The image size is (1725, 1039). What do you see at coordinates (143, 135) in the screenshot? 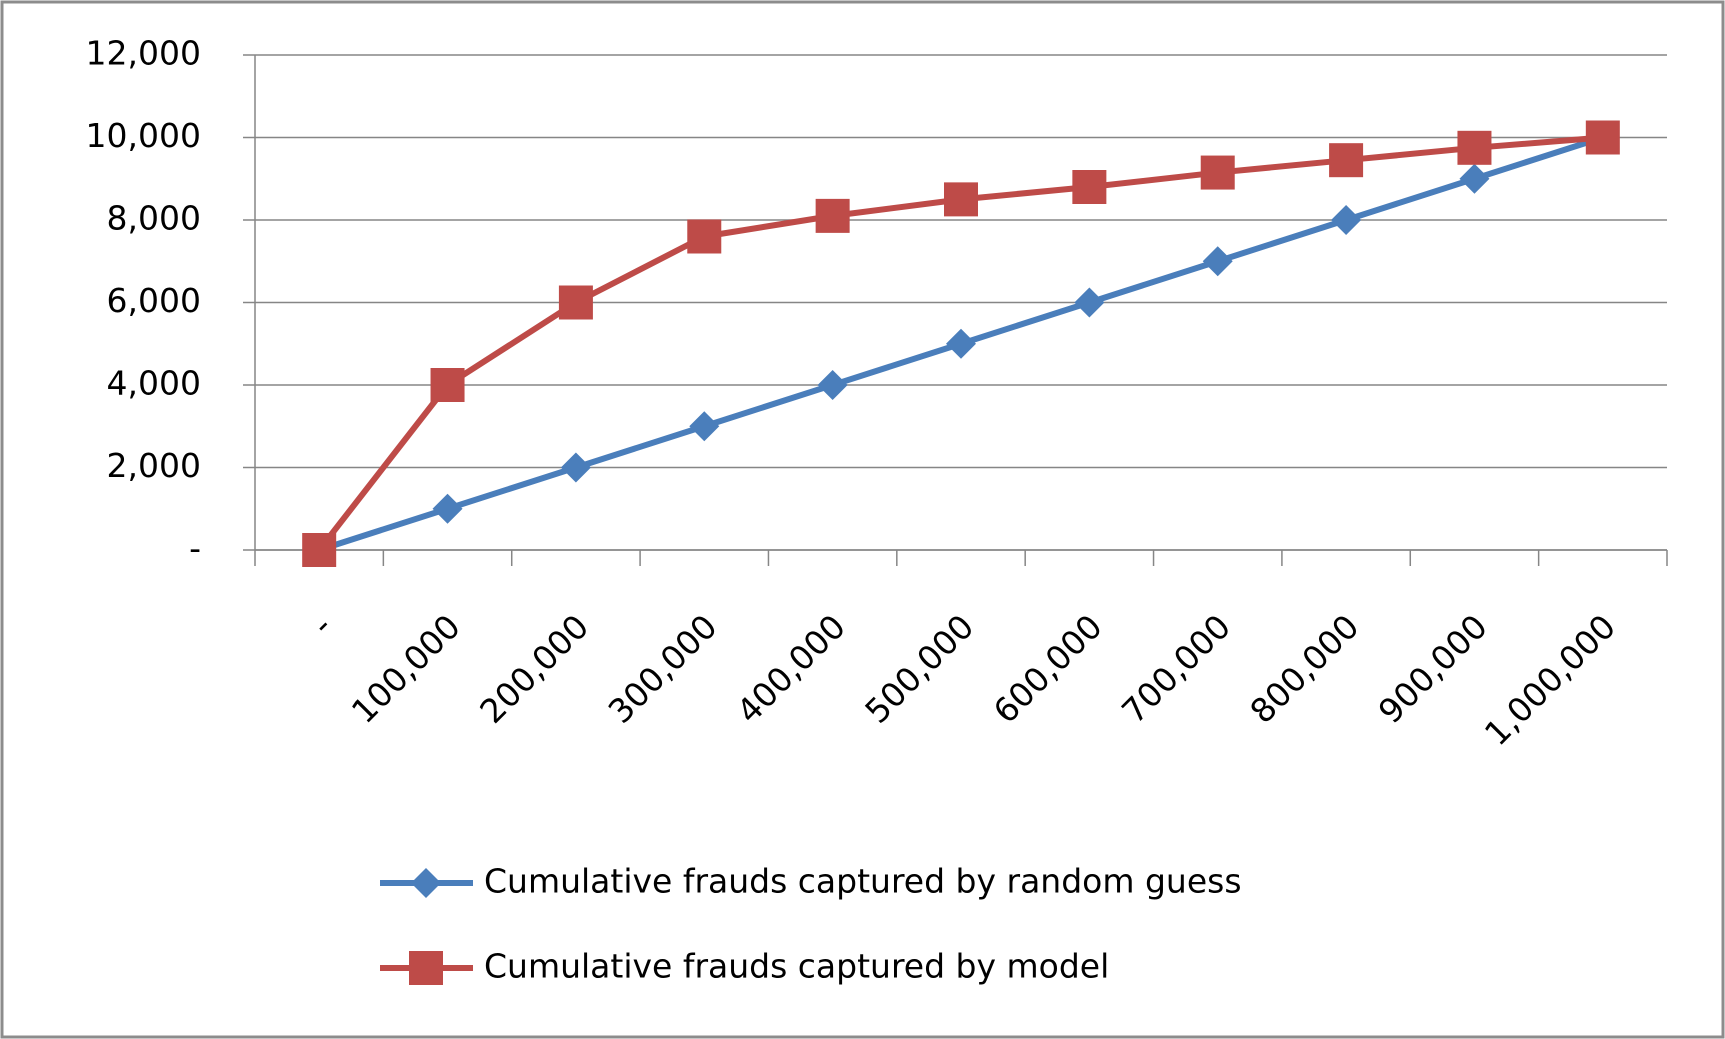
I see `y-tick-label: 10,000` at bounding box center [143, 135].